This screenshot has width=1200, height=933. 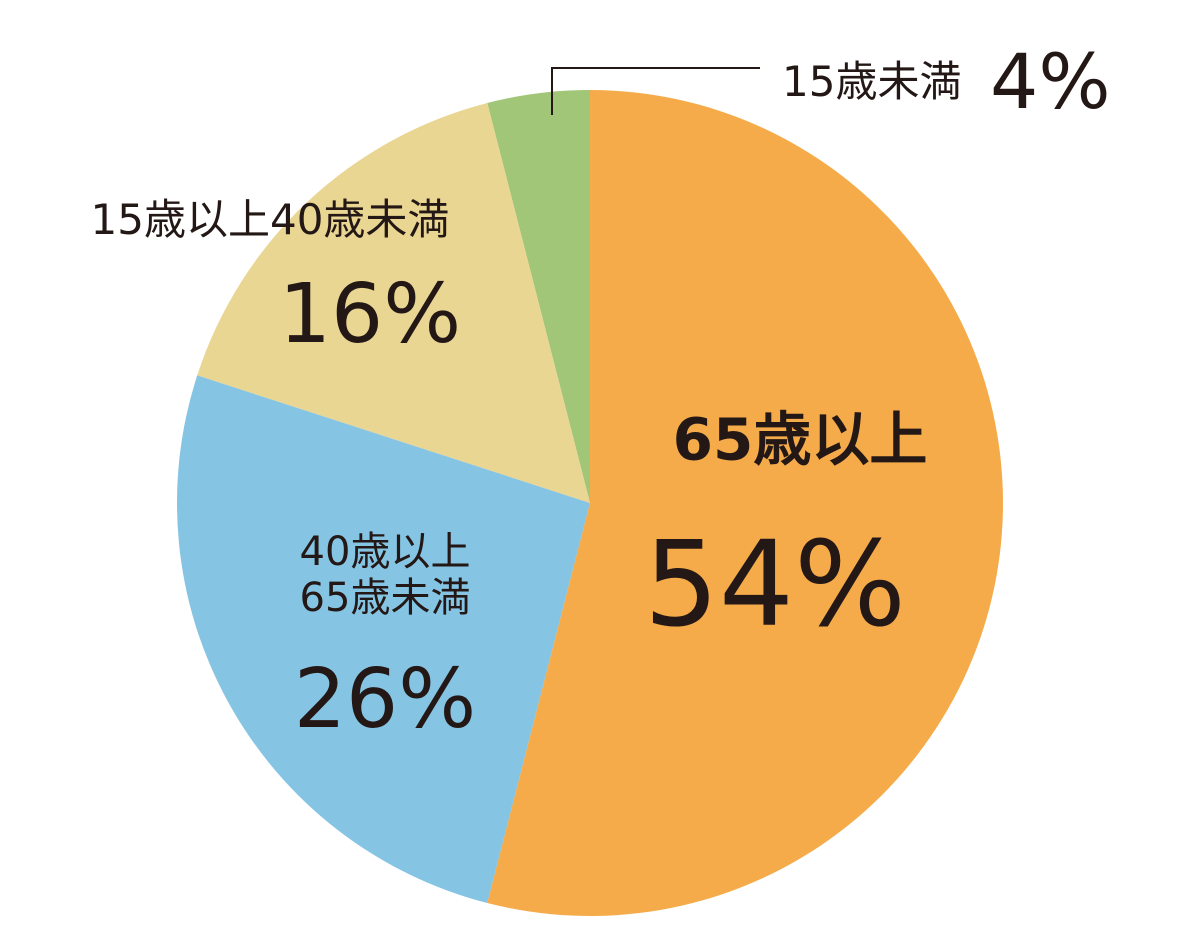 What do you see at coordinates (800, 439) in the screenshot?
I see `category-label: 65歳以上` at bounding box center [800, 439].